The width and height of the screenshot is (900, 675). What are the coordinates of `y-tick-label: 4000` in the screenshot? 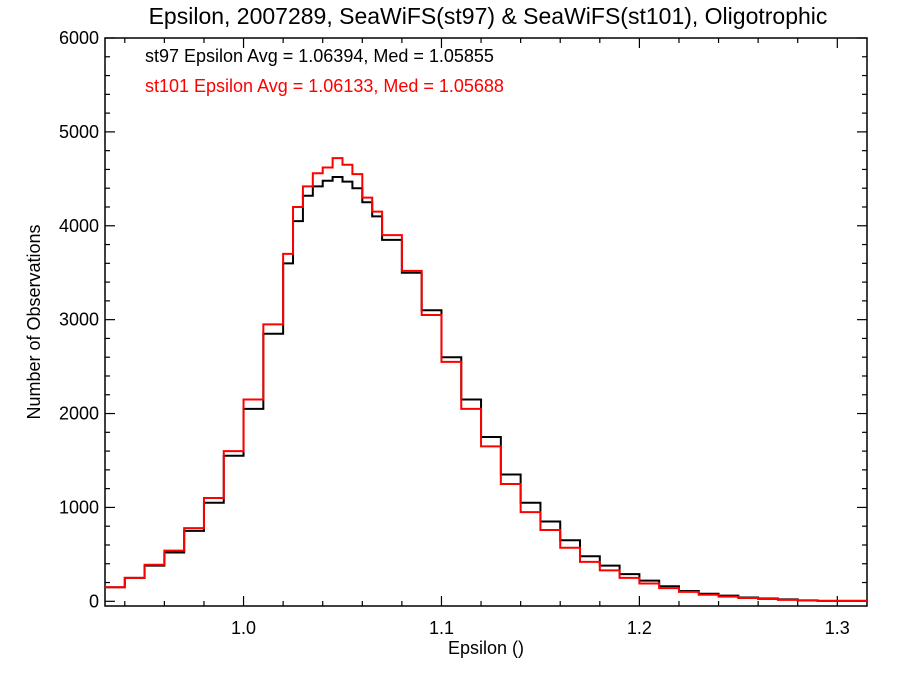 It's located at (79, 226).